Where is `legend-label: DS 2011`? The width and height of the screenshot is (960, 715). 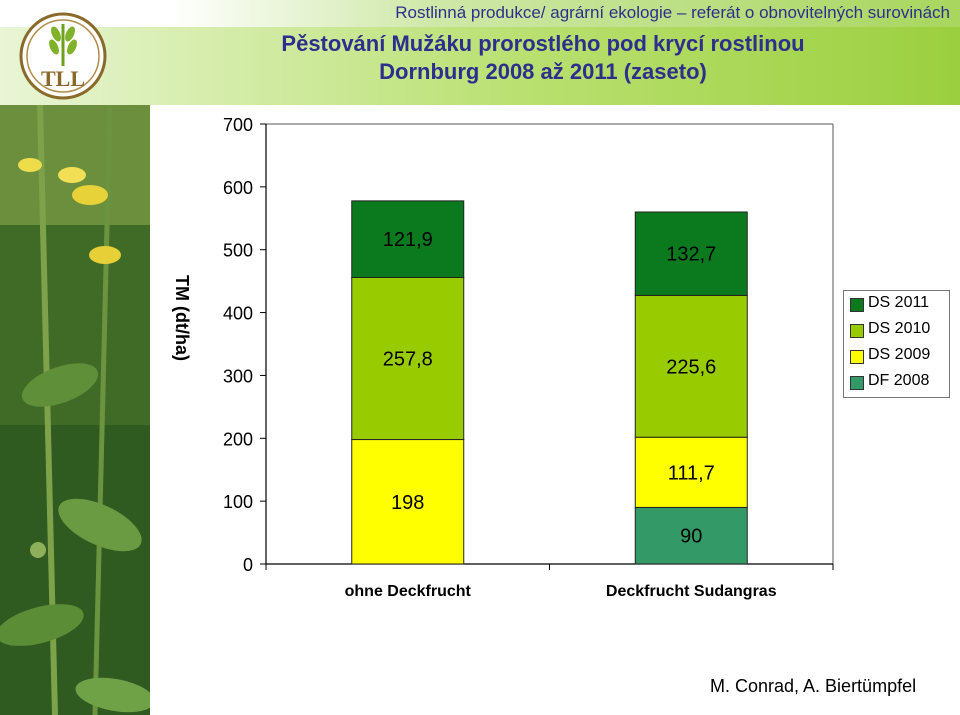 legend-label: DS 2011 is located at coordinates (899, 302).